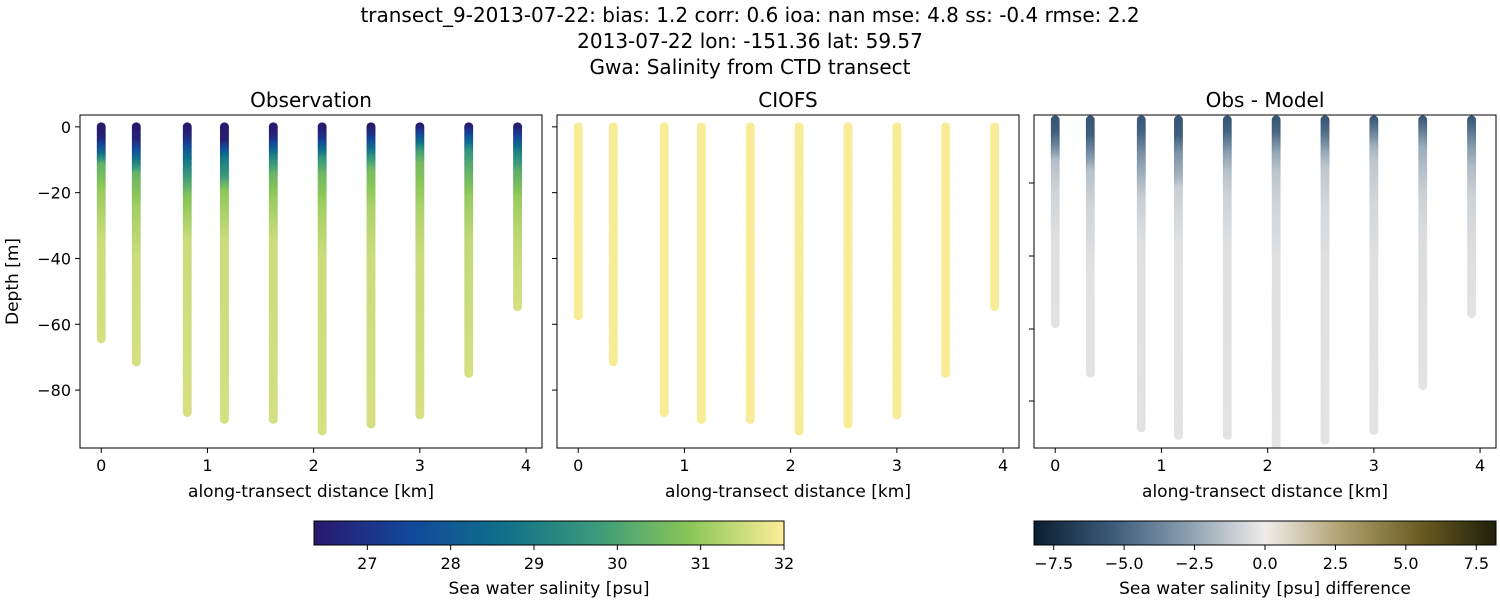 The width and height of the screenshot is (1500, 600). I want to click on colorbar-tick-label: −5.0, so click(1124, 563).